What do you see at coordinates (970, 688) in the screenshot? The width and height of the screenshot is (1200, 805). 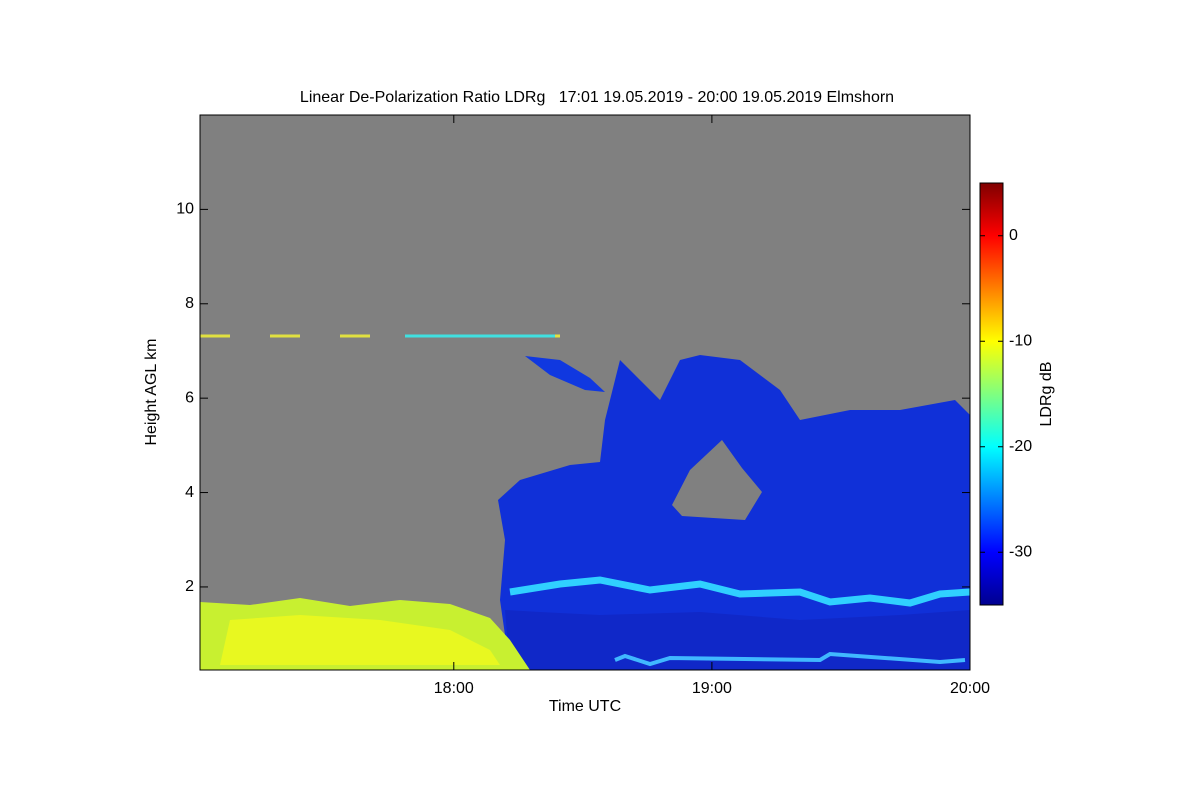 I see `x-tick-label: 20:00` at bounding box center [970, 688].